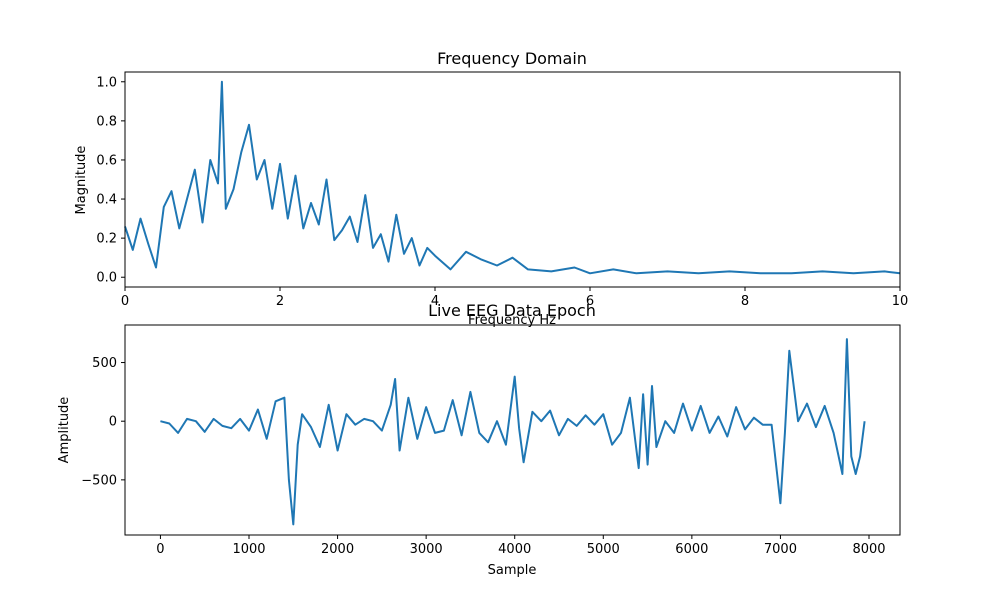 This screenshot has height=600, width=1000. What do you see at coordinates (106, 239) in the screenshot?
I see `y-tick-label: 0.2` at bounding box center [106, 239].